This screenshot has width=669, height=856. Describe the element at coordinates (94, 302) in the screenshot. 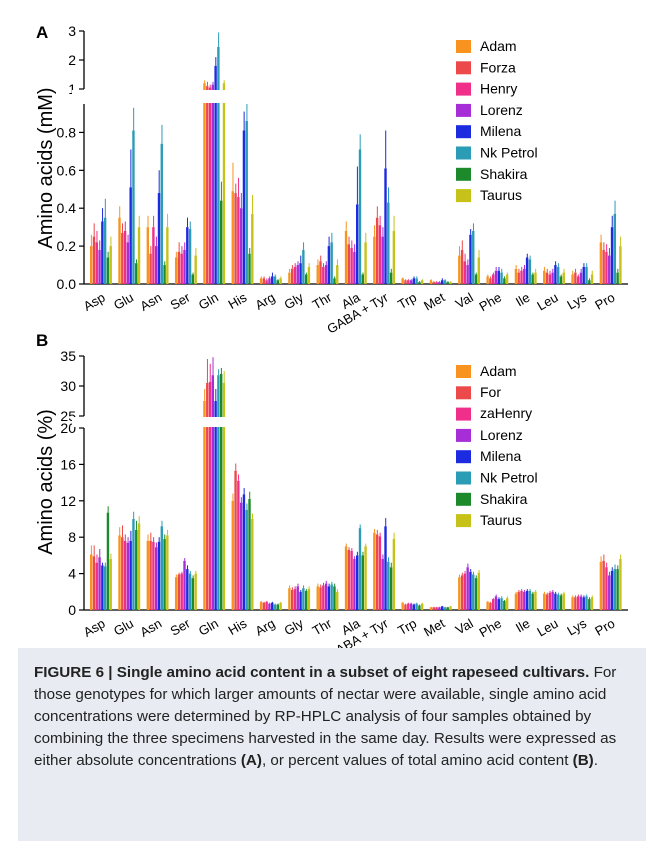

I see `x-tick-label: Asp` at that location.